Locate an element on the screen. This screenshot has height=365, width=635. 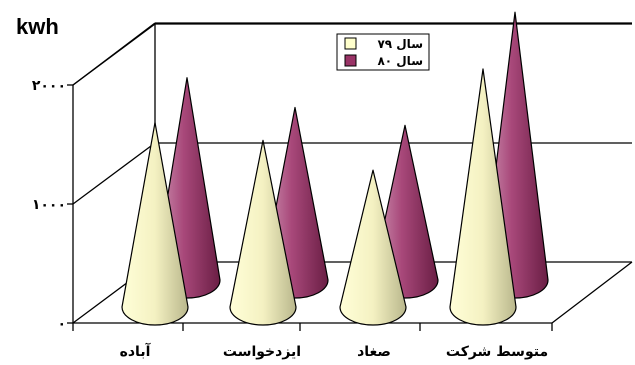
category-labels: آباده ایزدخواست صغاد متوسط شرکت is located at coordinates (312, 341).